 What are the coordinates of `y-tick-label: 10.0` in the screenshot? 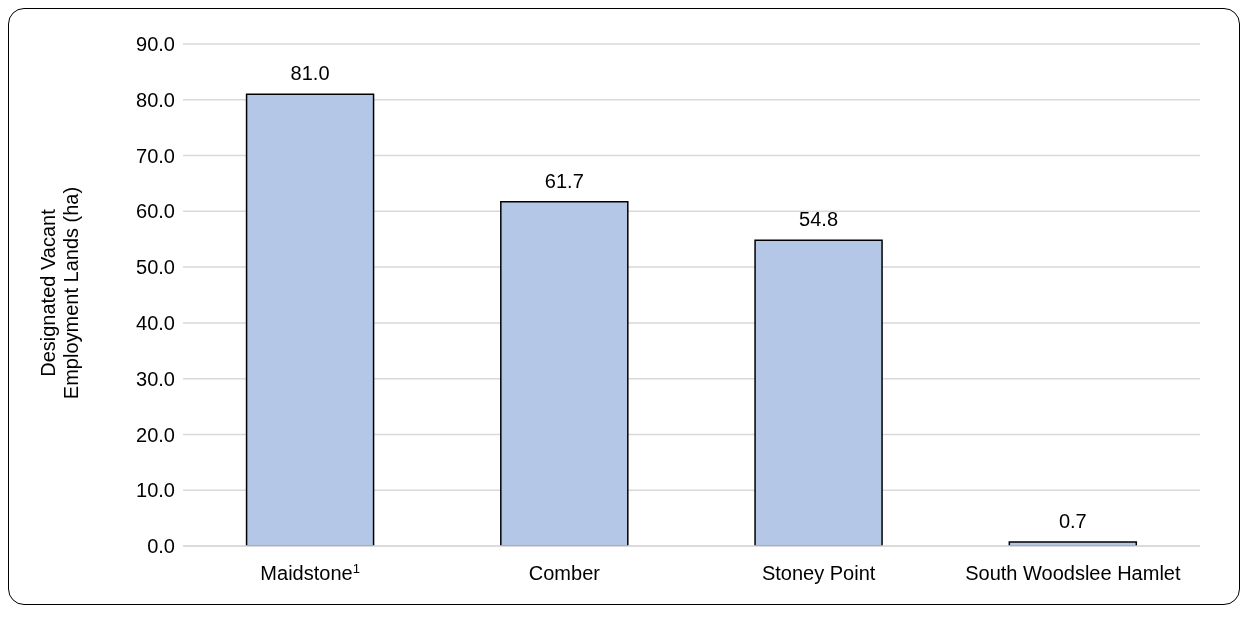 It's located at (155, 490).